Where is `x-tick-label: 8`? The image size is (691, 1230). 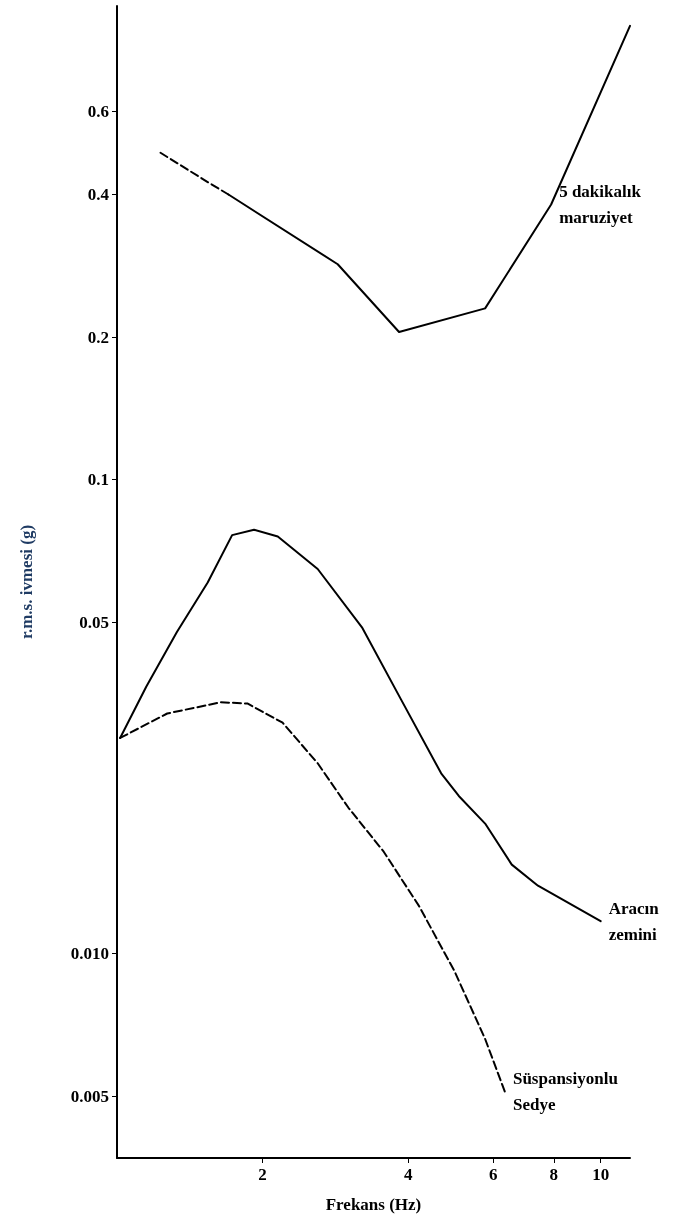
x-tick-label: 8 is located at coordinates (554, 1174).